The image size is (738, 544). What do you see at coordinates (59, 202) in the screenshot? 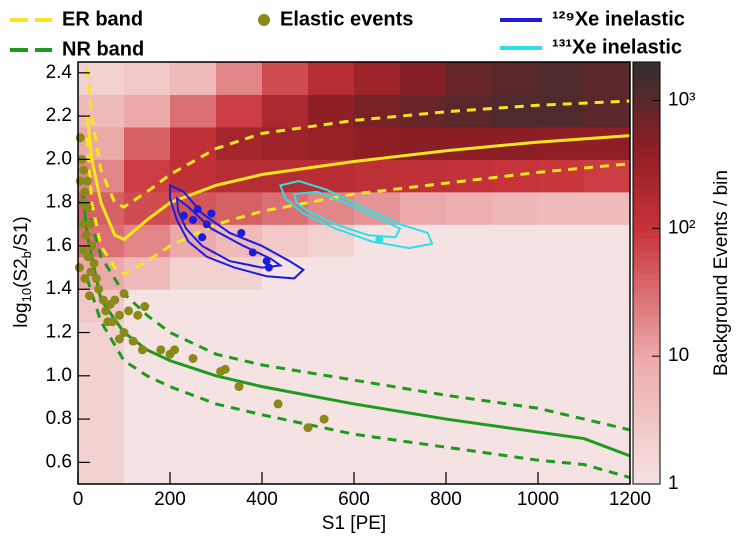
I see `y-tick-label: 1.8` at bounding box center [59, 202].